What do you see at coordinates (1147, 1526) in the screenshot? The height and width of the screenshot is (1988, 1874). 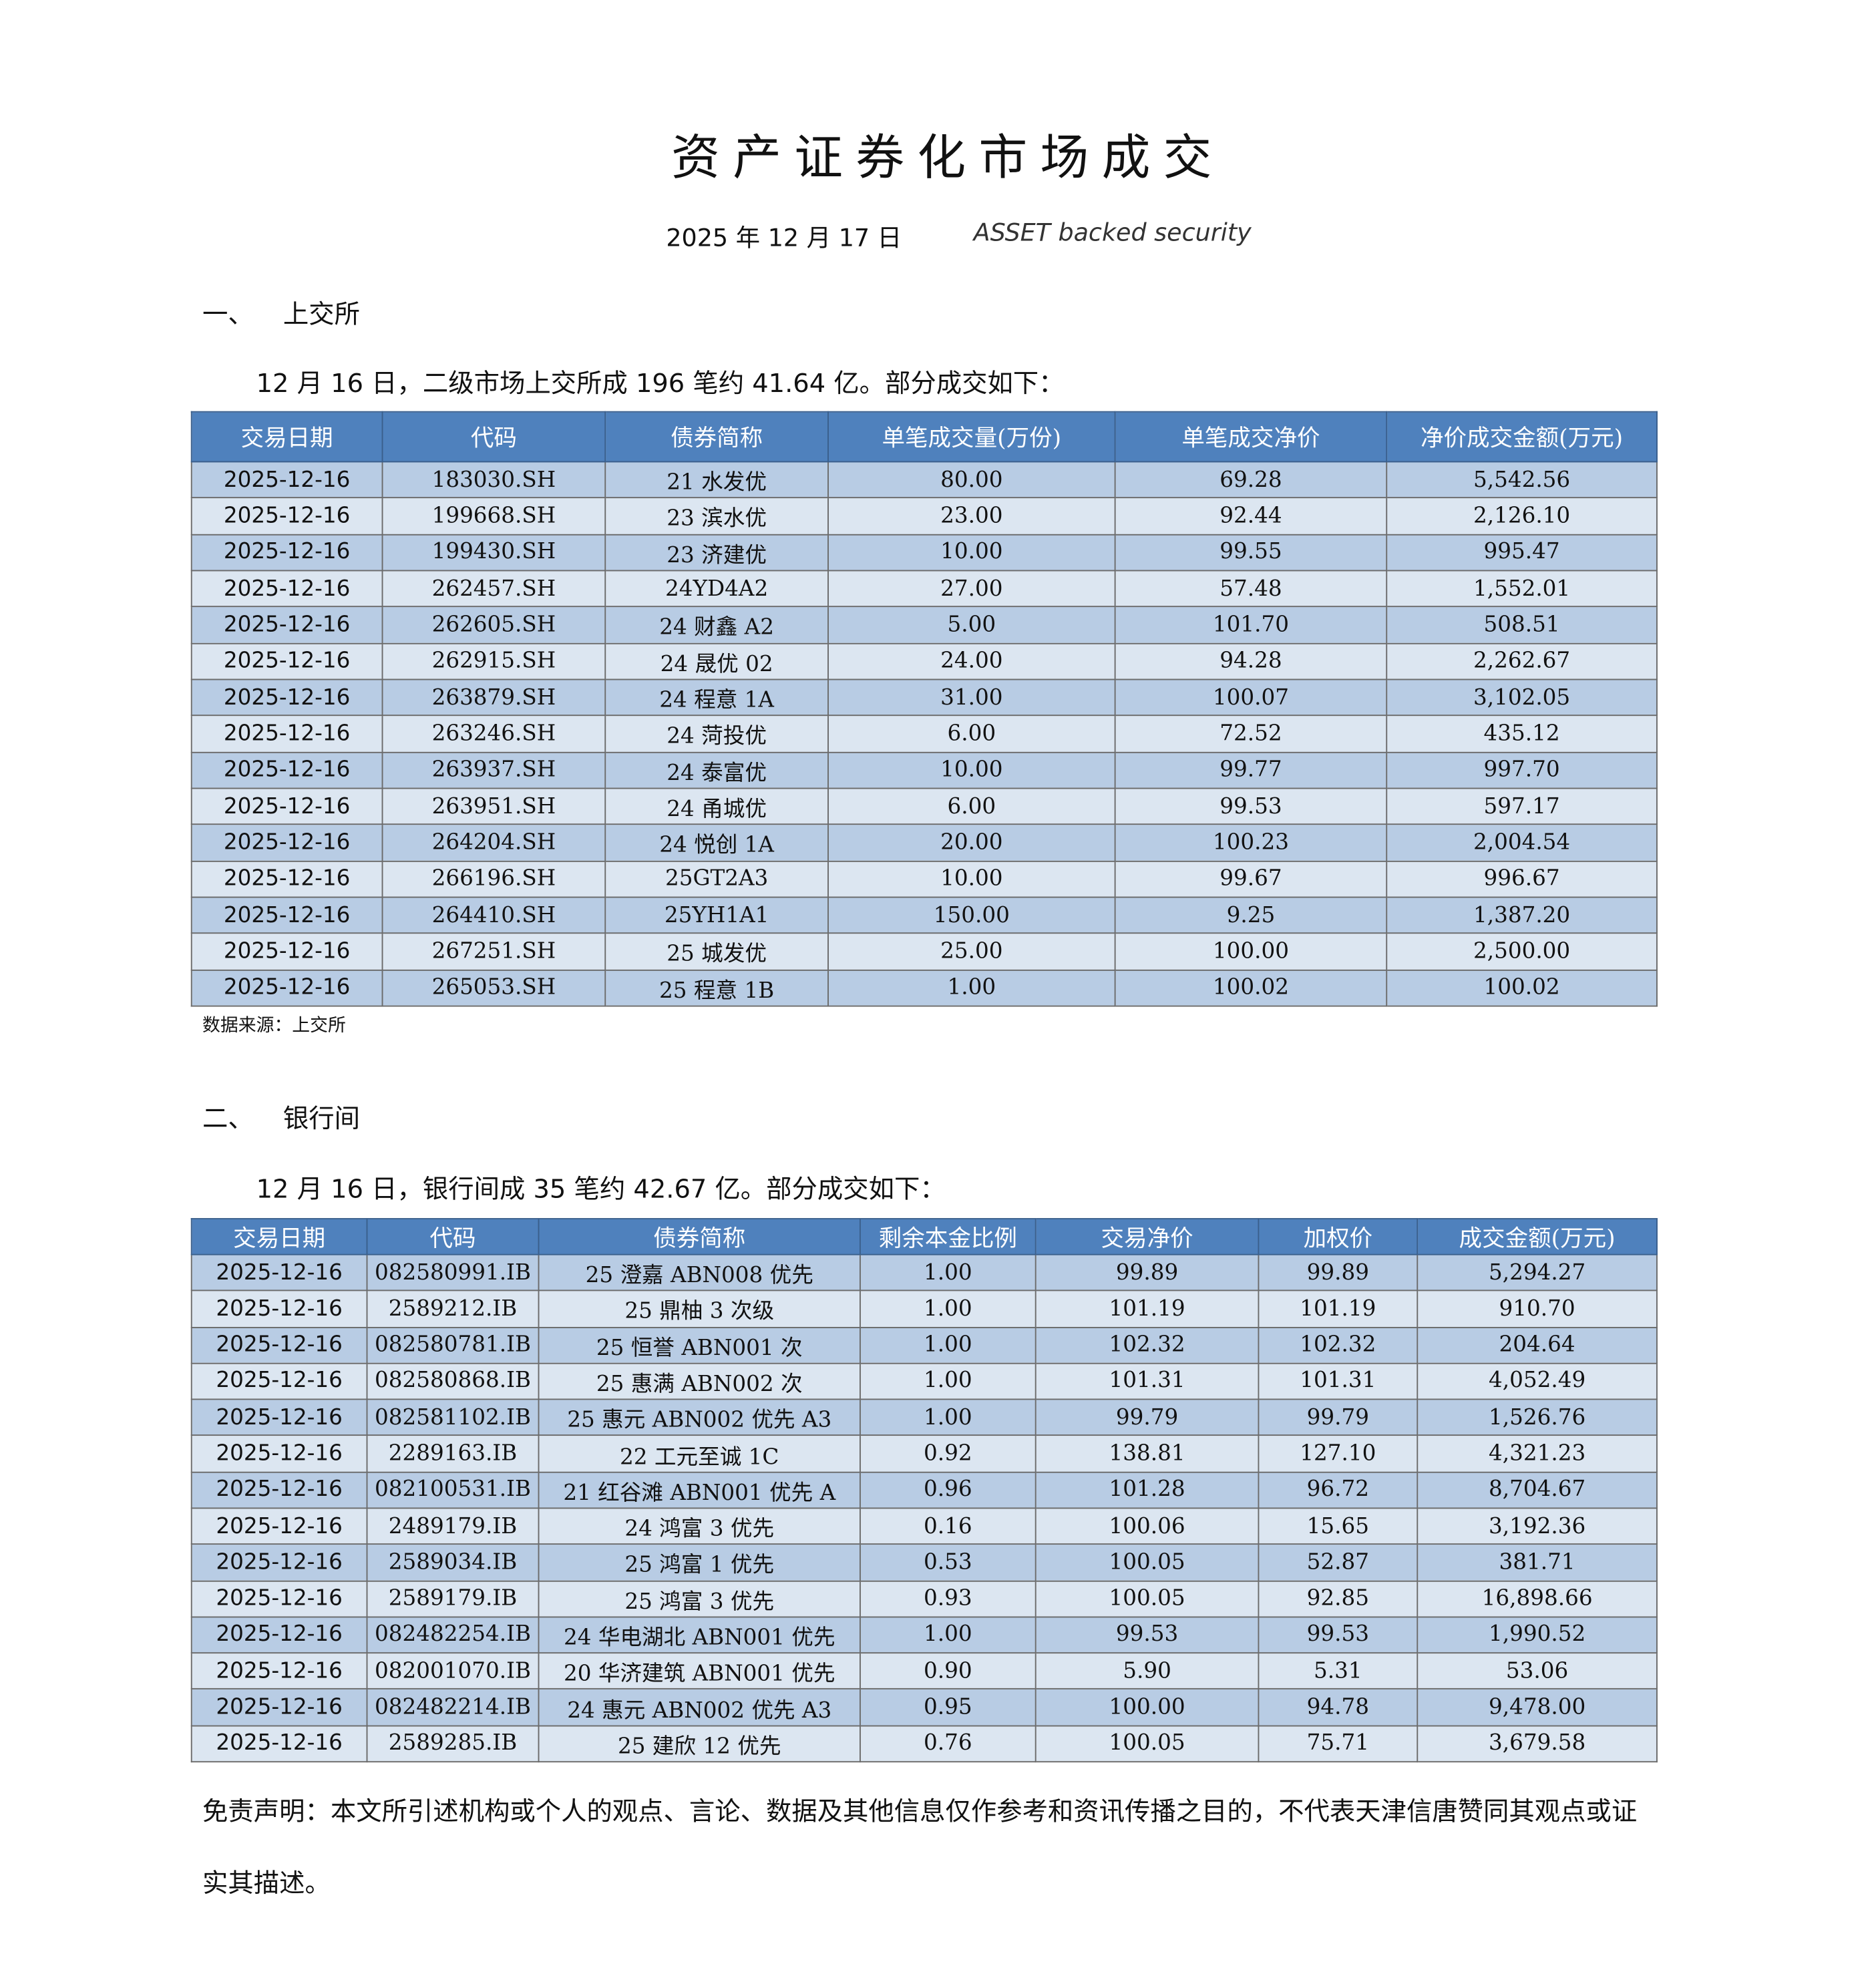 I see `table-cell: 100.06` at bounding box center [1147, 1526].